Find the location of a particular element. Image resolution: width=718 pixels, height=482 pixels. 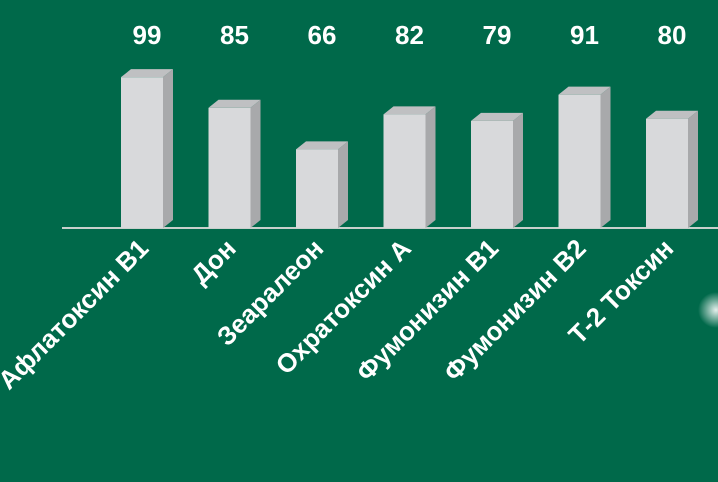

value-label: 79 is located at coordinates (497, 35).